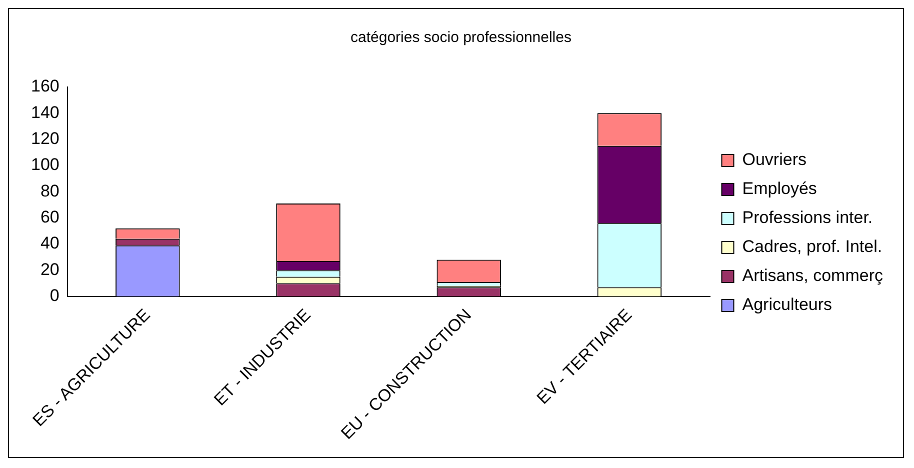 The width and height of the screenshot is (914, 468). Describe the element at coordinates (50, 269) in the screenshot. I see `y-tick-label: 20` at that location.